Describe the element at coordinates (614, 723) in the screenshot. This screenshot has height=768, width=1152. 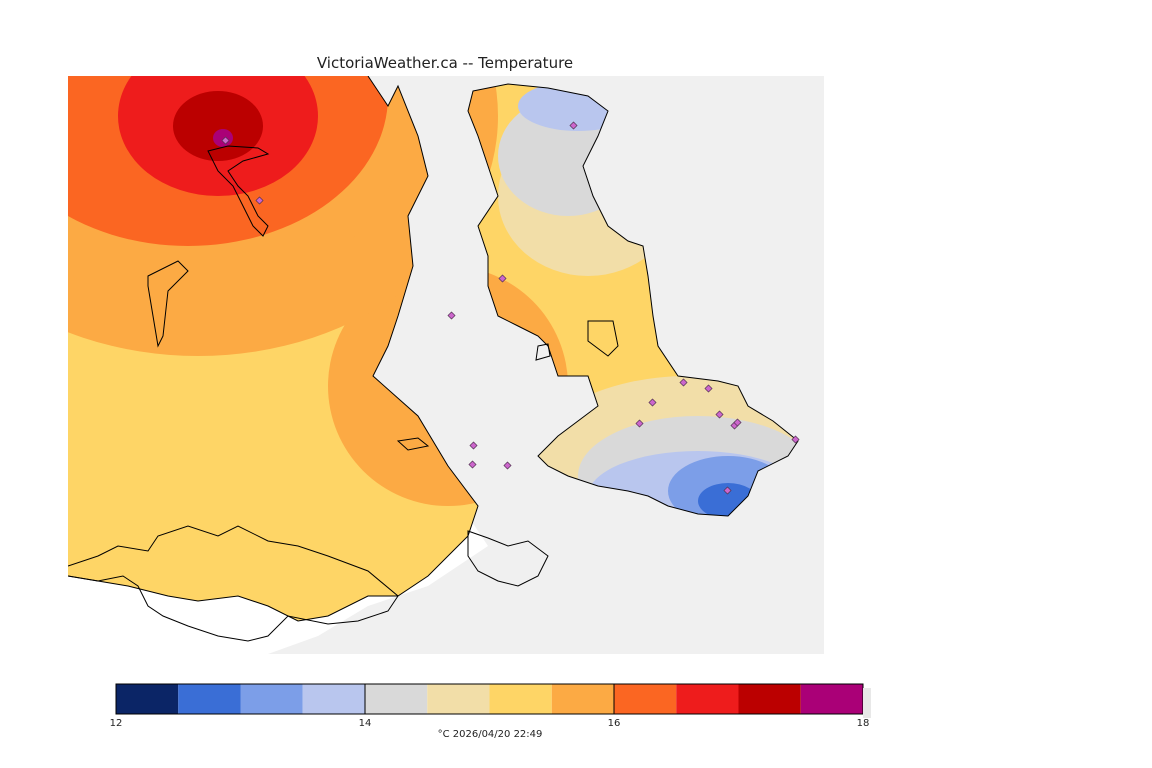
I see `legend-tick-16: 16` at that location.